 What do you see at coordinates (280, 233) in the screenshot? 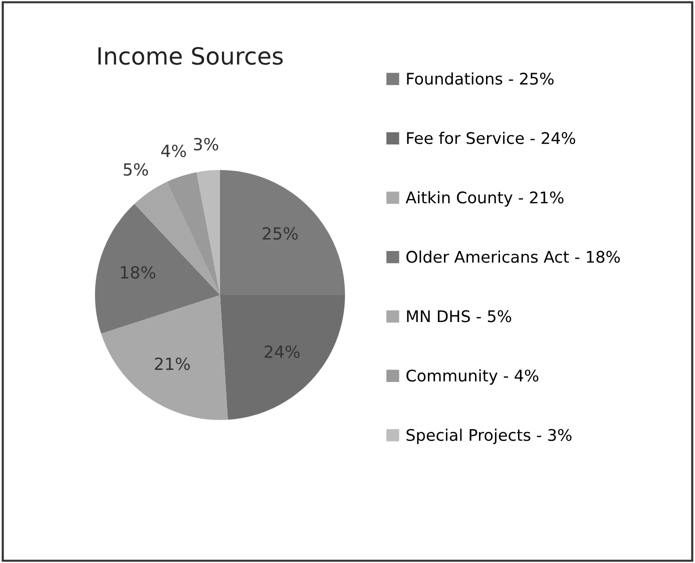
I see `data-label: 25%` at bounding box center [280, 233].